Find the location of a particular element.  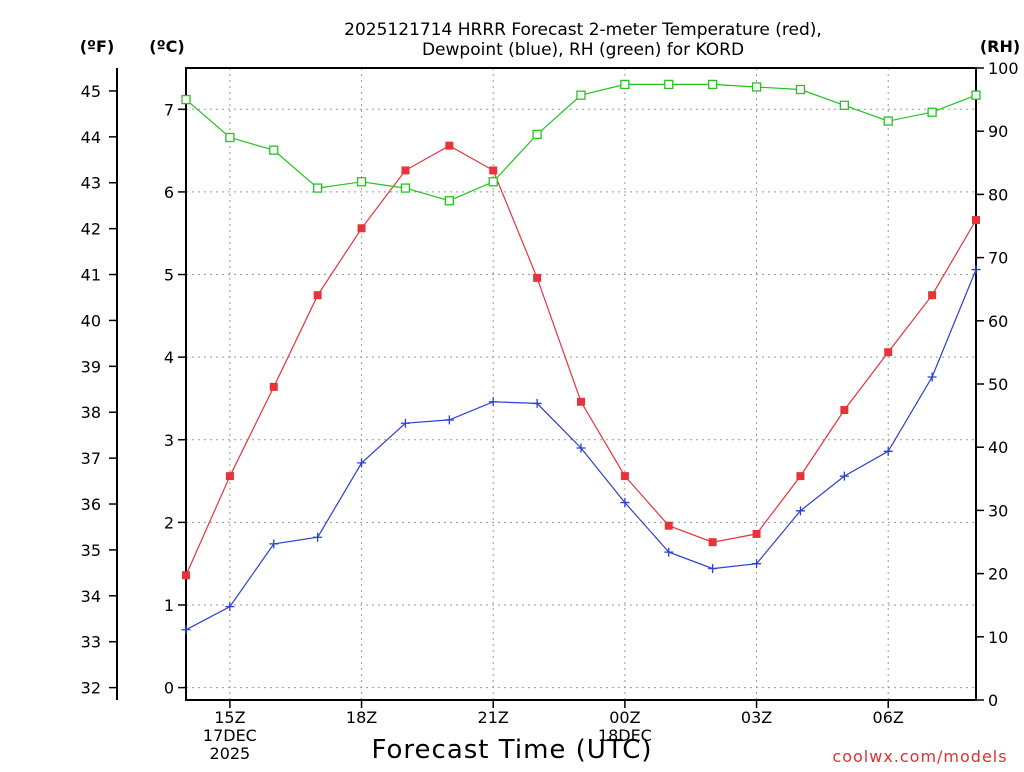

celsius-tick-label: 0 is located at coordinates (169, 688).